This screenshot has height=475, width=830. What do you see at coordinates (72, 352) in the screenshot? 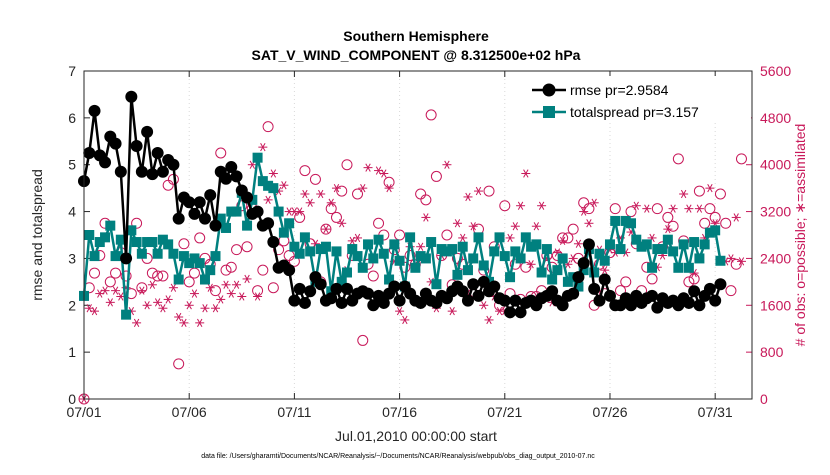
I see `y-left-tick-label: 1` at bounding box center [72, 352].